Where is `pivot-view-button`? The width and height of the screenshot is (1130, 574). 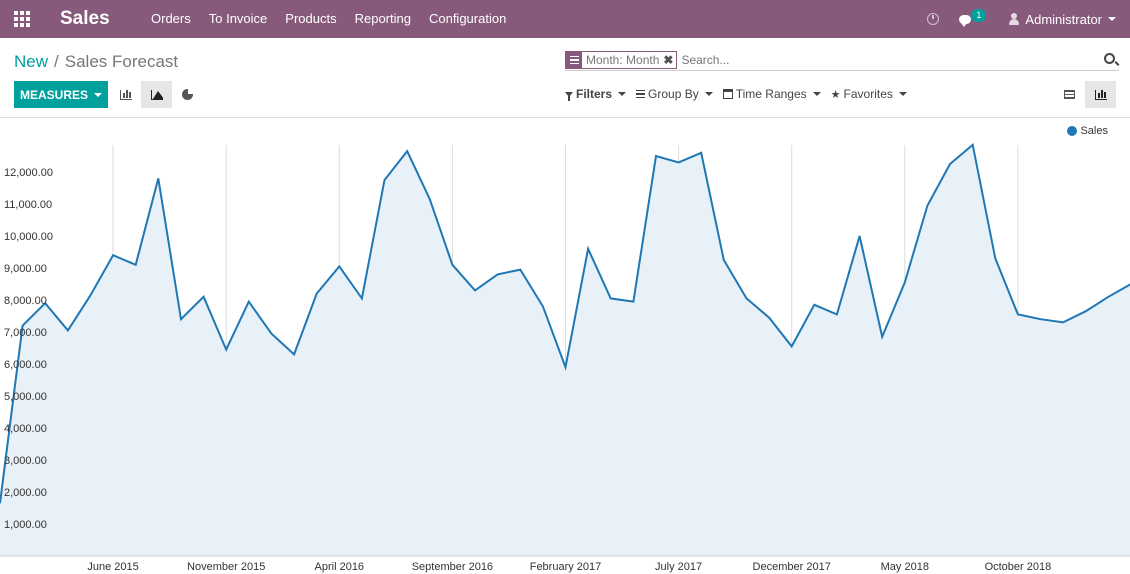
pivot-view-button is located at coordinates (1069, 94).